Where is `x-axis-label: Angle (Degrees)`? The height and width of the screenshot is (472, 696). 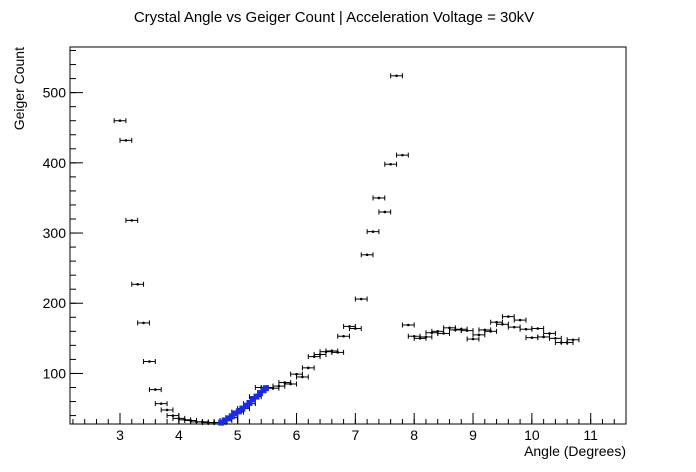 x-axis-label: Angle (Degrees) is located at coordinates (575, 451).